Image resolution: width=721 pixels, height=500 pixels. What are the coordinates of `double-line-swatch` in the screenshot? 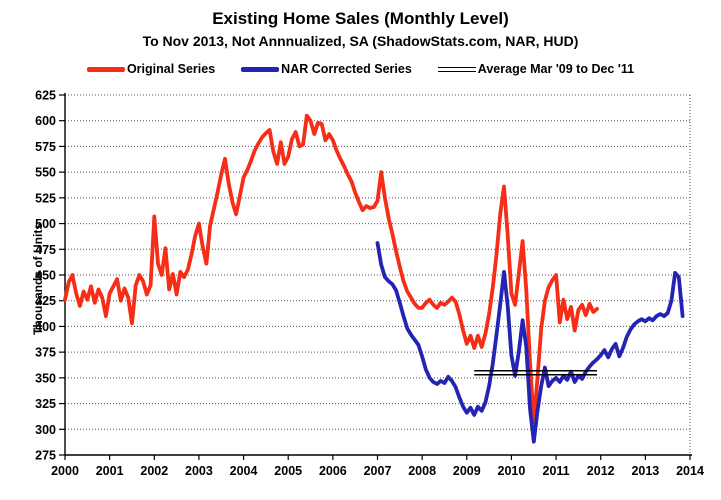 It's located at (456, 69).